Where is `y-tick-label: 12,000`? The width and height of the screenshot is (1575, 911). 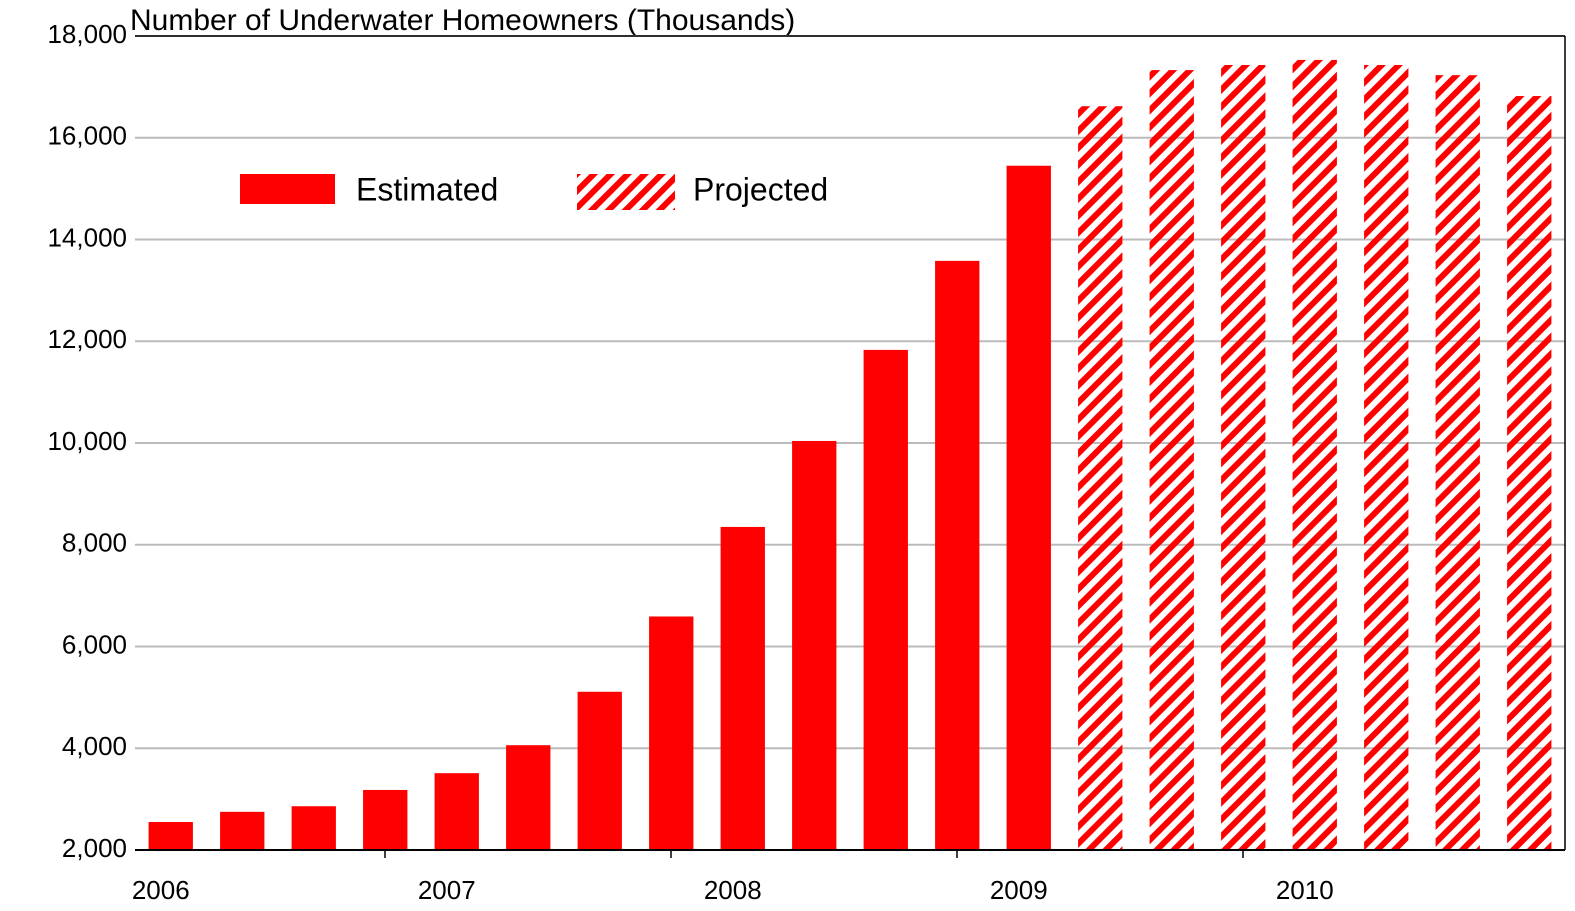
y-tick-label: 12,000 is located at coordinates (87, 339).